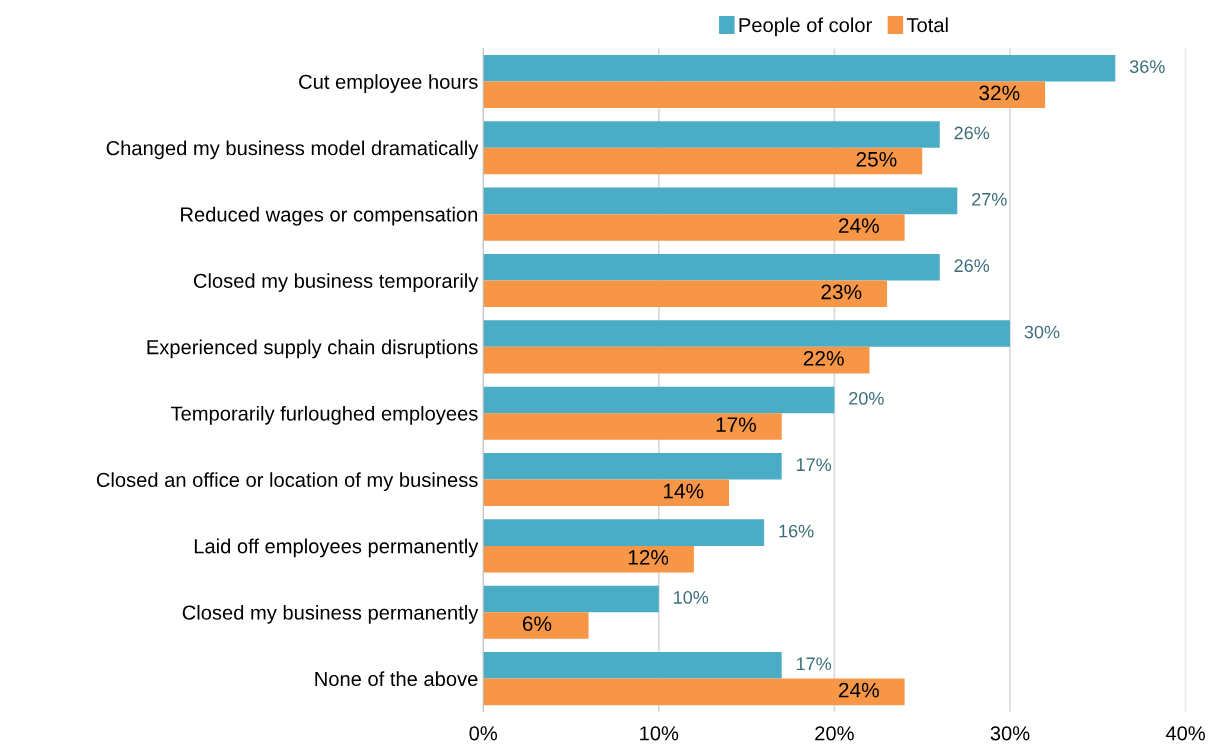 This screenshot has width=1211, height=754. Describe the element at coordinates (796, 531) in the screenshot. I see `data-label: 16%` at that location.